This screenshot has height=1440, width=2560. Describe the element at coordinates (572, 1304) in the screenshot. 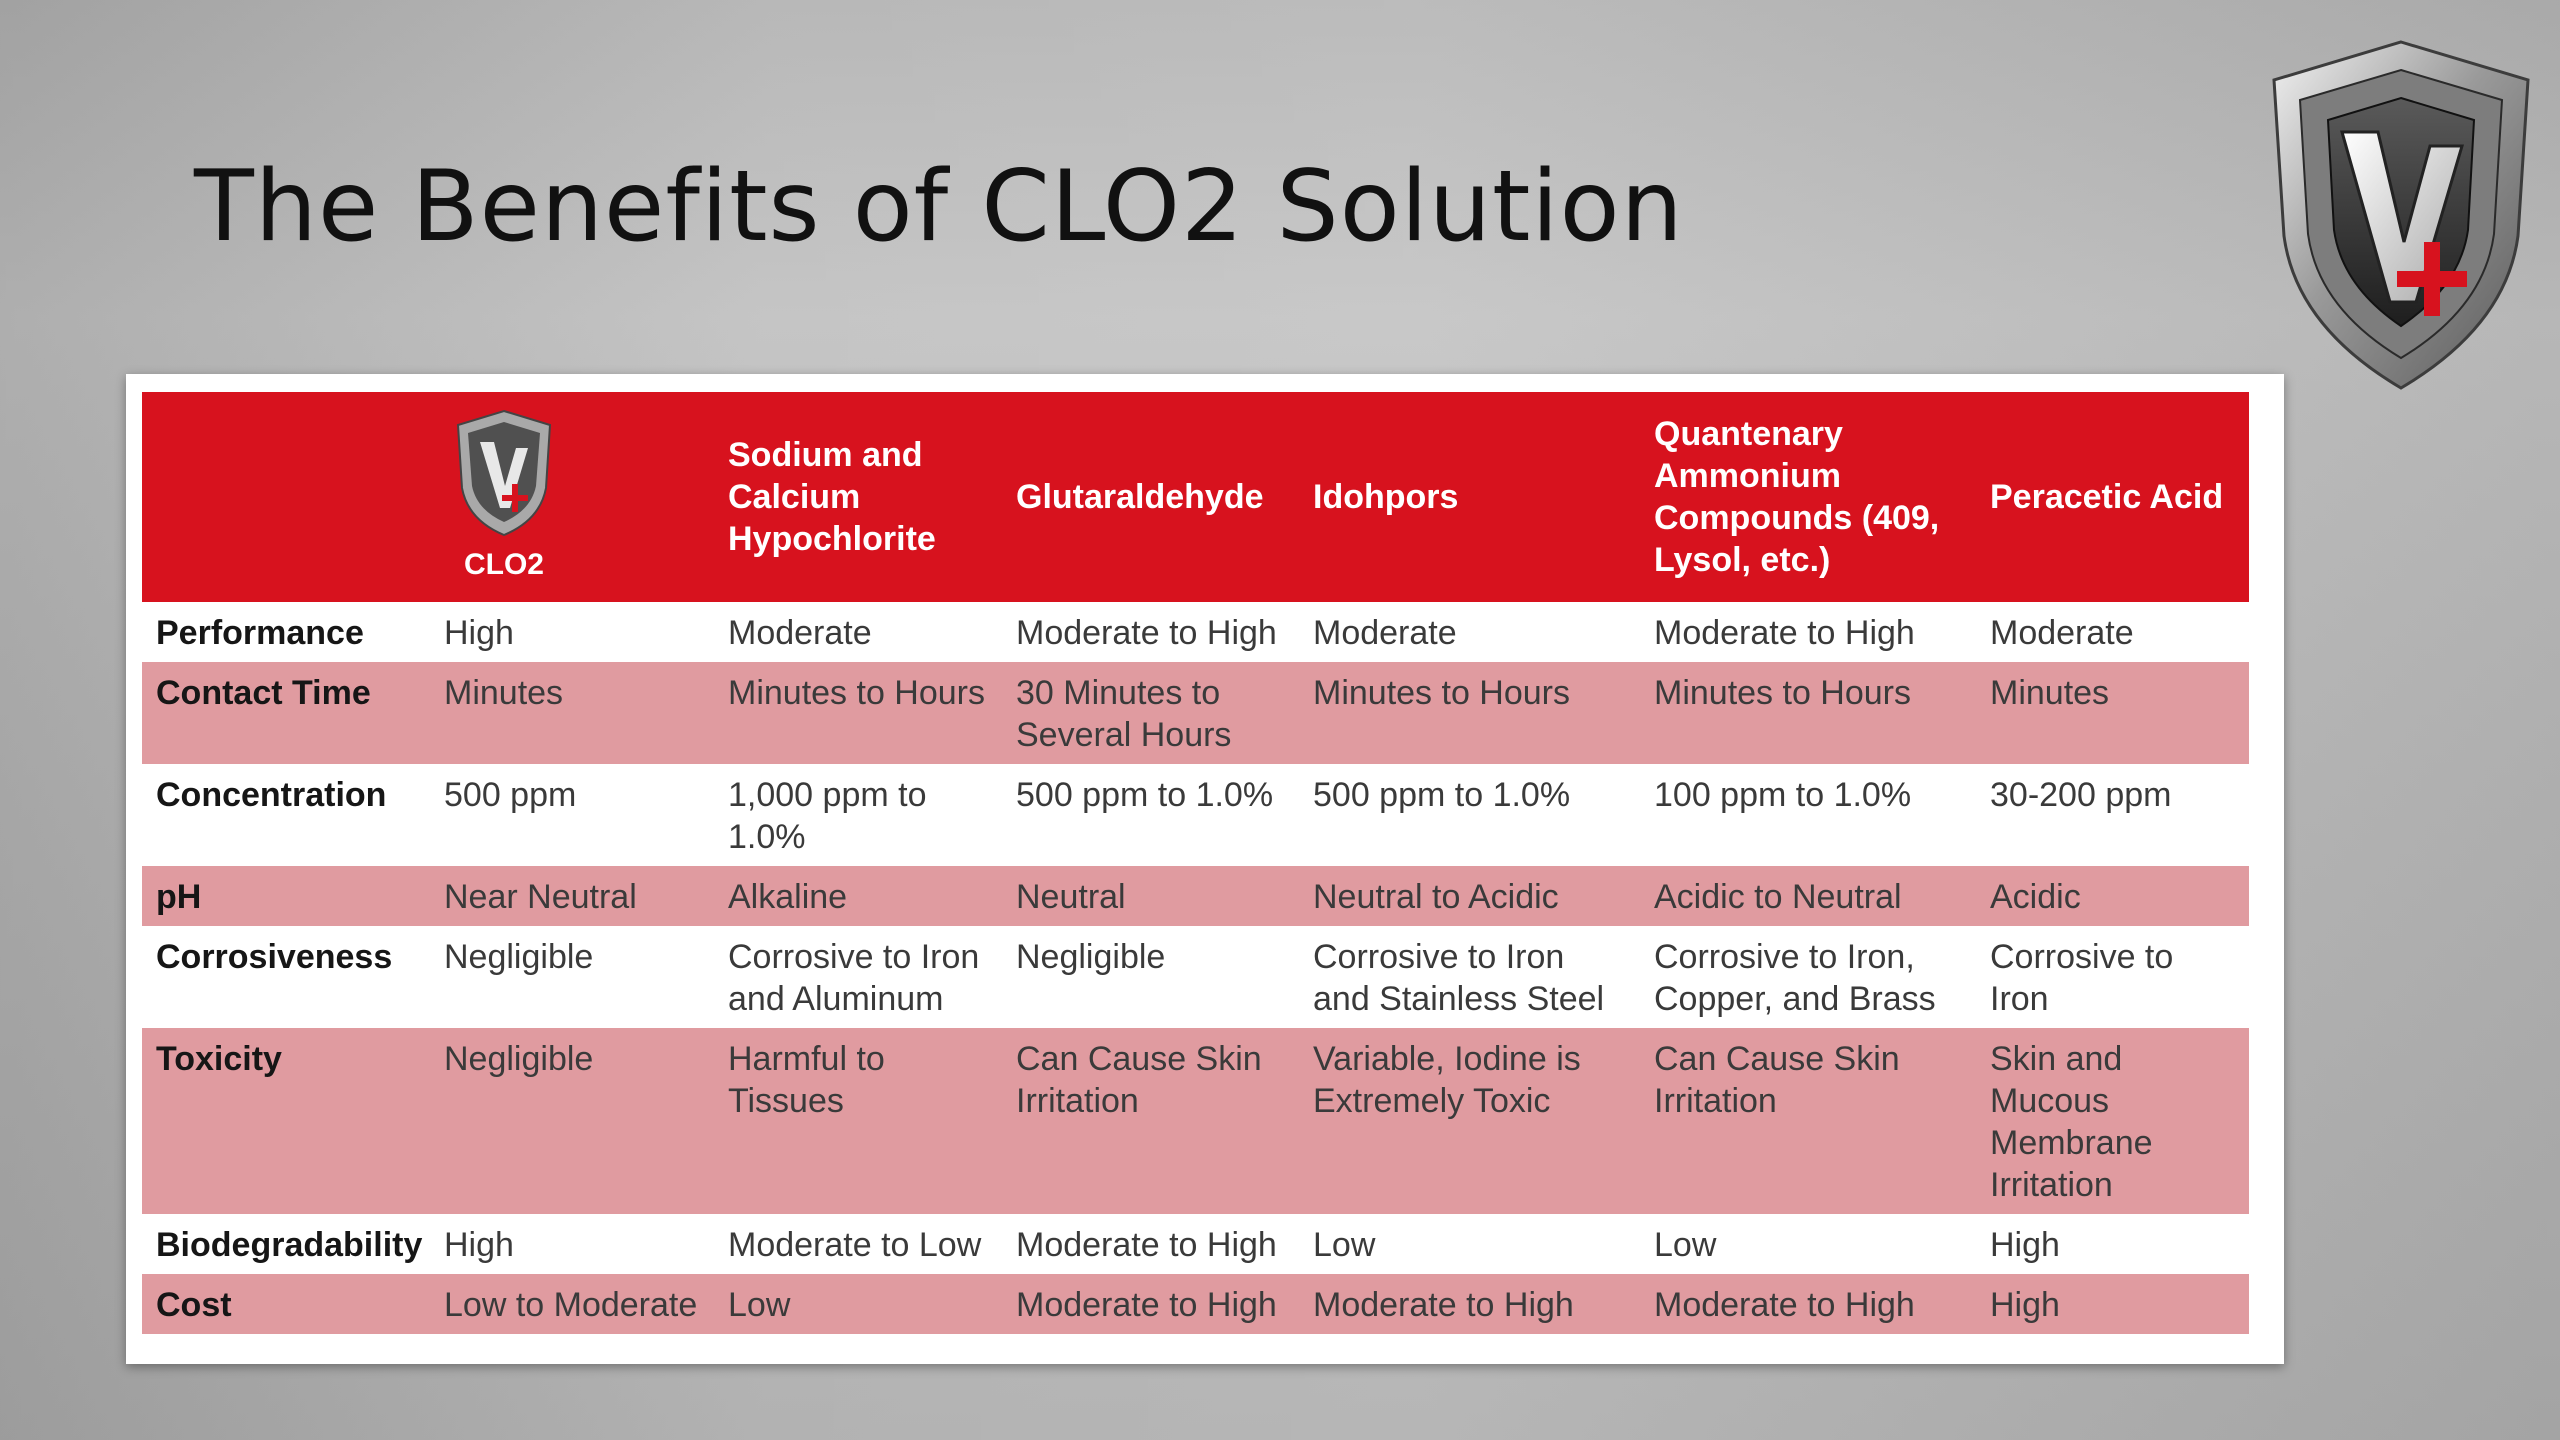

I see `table-cell: Low to Moderate` at that location.